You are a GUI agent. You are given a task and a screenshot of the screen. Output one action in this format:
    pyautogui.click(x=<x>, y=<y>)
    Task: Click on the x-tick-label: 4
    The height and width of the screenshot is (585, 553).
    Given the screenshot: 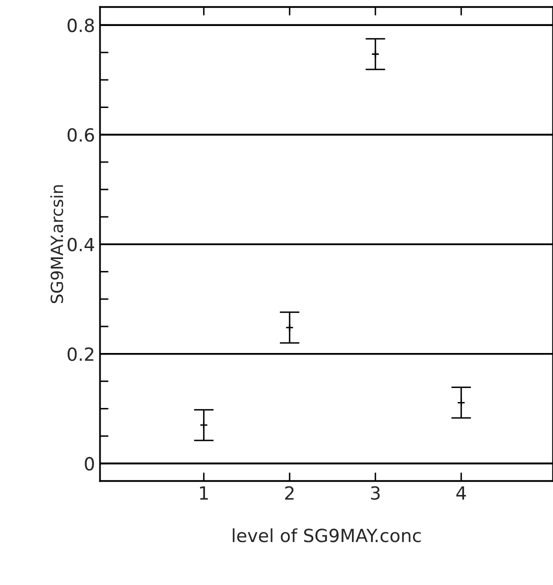 What is the action you would take?
    pyautogui.click(x=461, y=493)
    